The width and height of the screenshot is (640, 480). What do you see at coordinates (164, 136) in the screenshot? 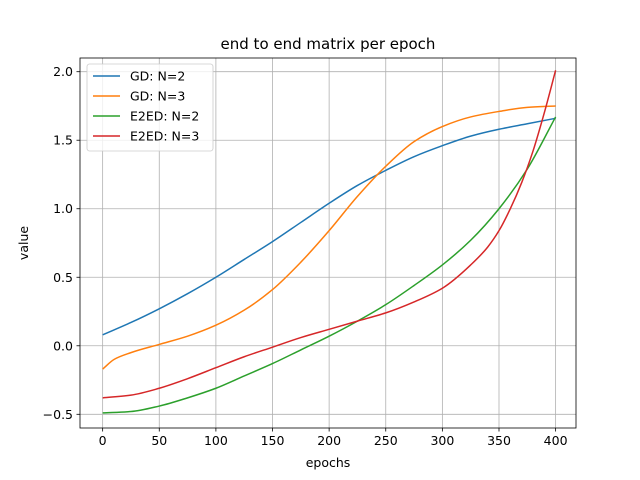
I see `legend-label: E2ED: N=3` at bounding box center [164, 136].